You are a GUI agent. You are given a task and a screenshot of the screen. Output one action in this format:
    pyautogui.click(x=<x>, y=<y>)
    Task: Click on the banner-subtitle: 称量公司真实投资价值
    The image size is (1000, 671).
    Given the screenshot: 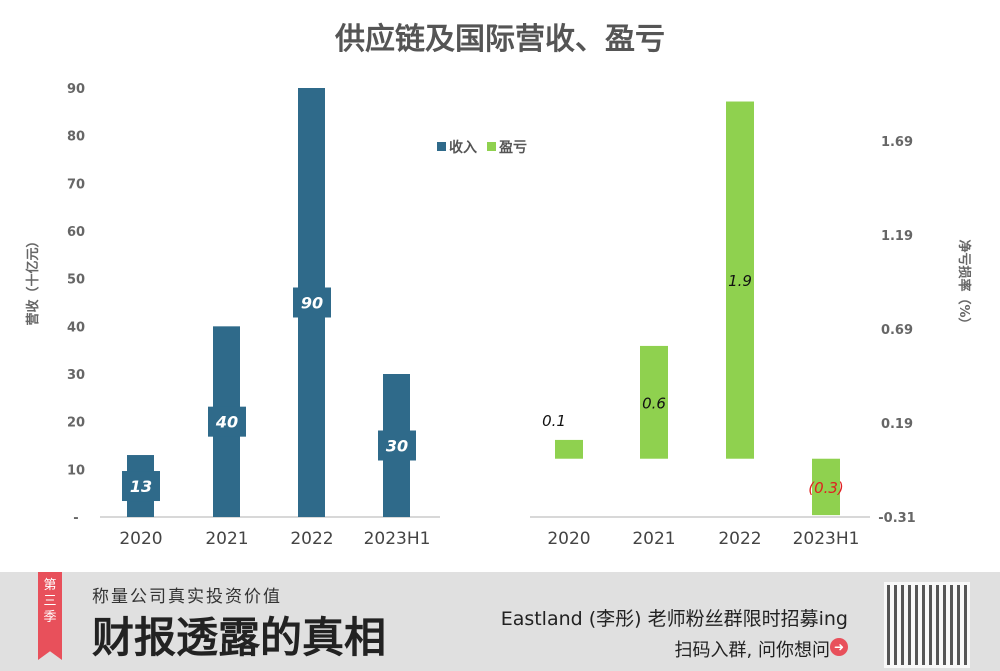 What is the action you would take?
    pyautogui.click(x=187, y=597)
    